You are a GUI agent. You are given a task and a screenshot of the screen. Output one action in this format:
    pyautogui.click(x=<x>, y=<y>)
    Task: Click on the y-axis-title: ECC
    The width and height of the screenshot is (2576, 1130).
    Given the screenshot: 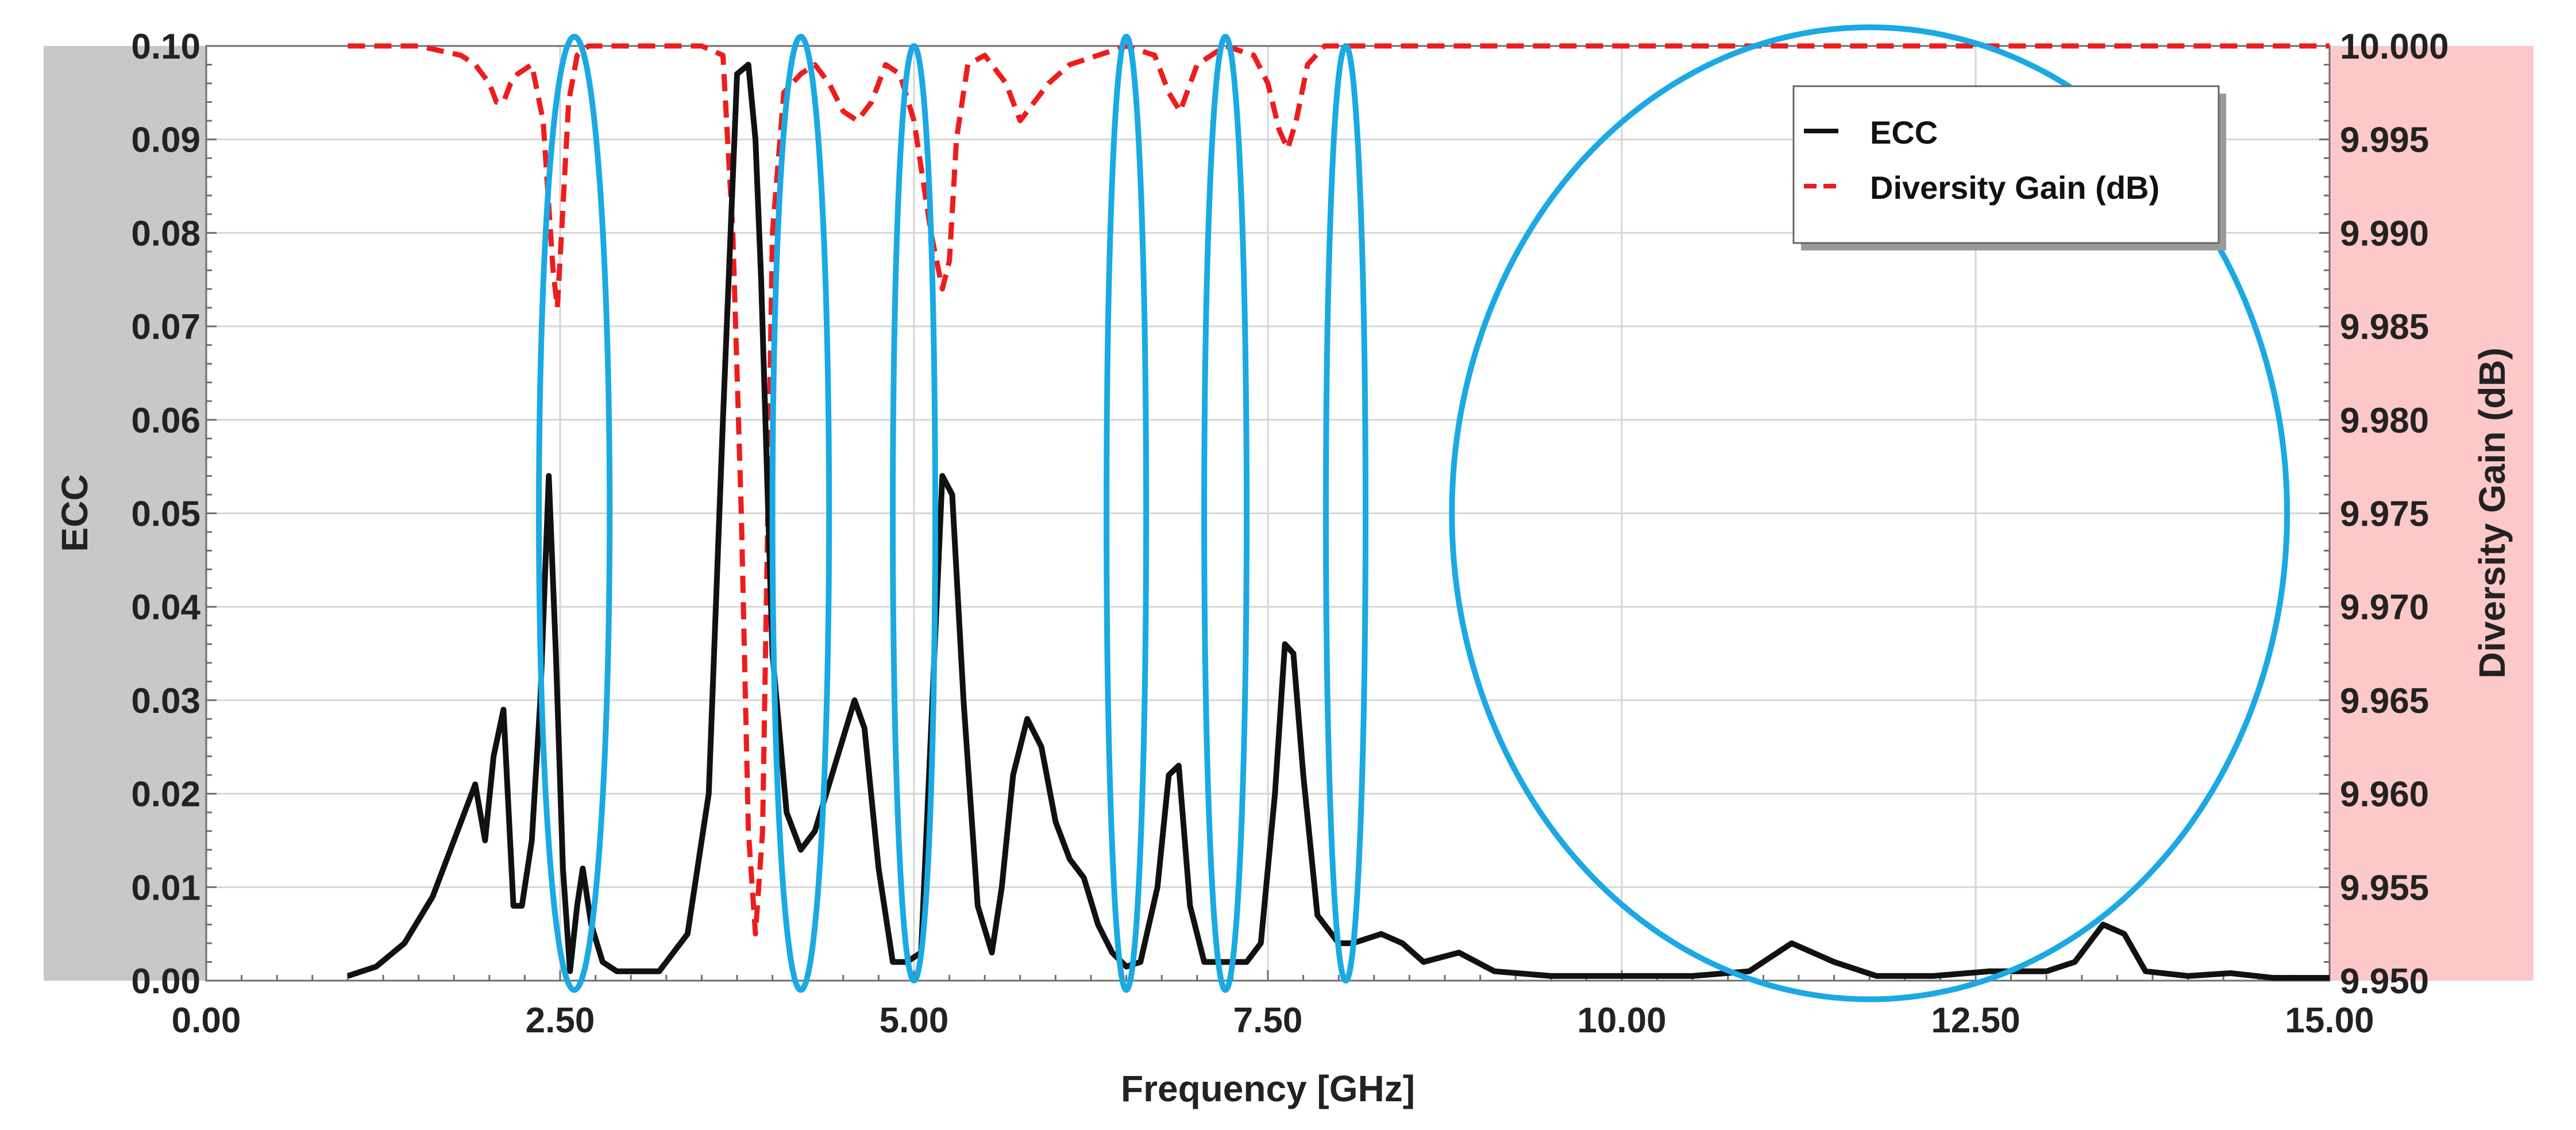 What is the action you would take?
    pyautogui.click(x=75, y=512)
    